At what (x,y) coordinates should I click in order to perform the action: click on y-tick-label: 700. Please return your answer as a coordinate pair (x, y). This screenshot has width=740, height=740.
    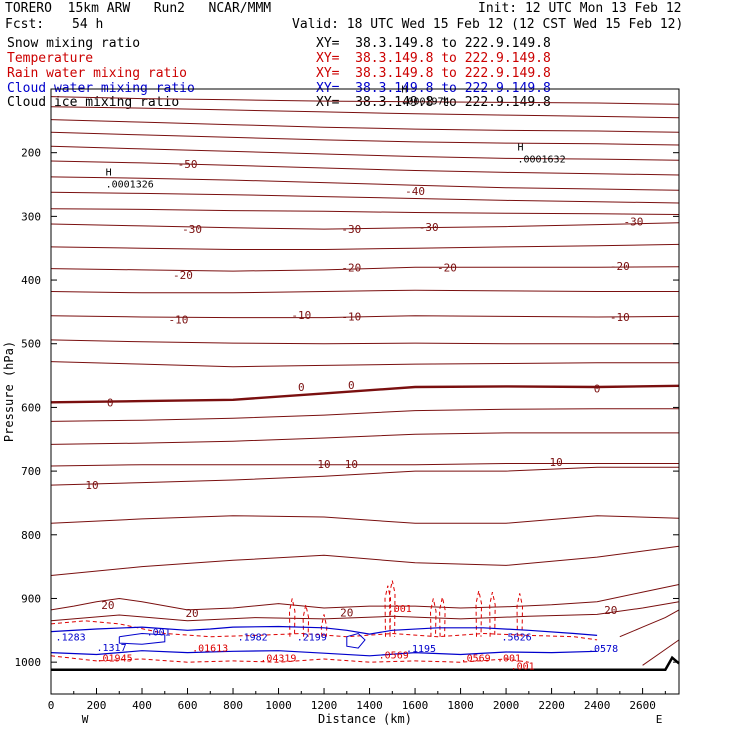
    Looking at the image, I should click on (31, 471).